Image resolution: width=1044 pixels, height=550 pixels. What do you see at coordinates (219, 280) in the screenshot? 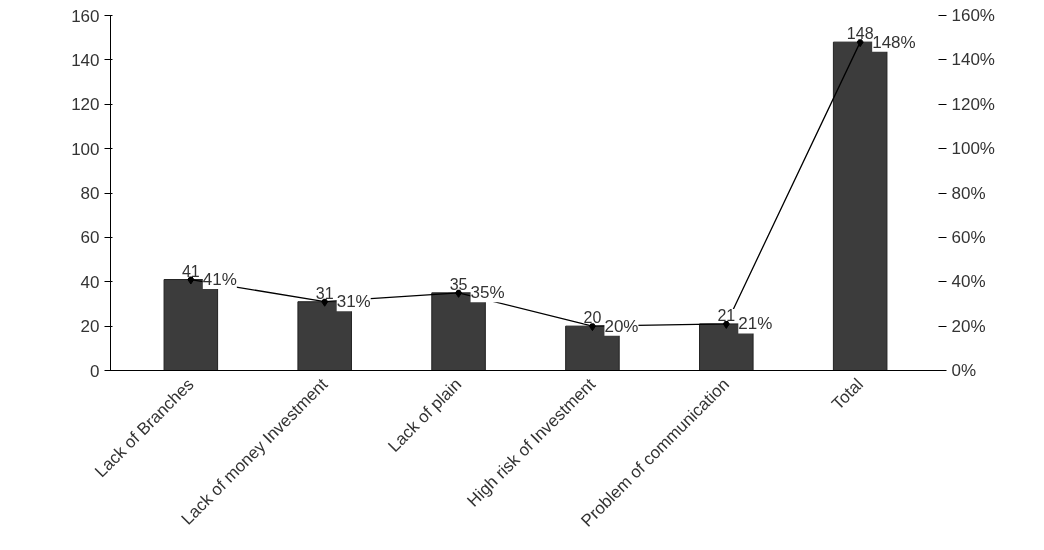
I see `data-label: 41%` at bounding box center [219, 280].